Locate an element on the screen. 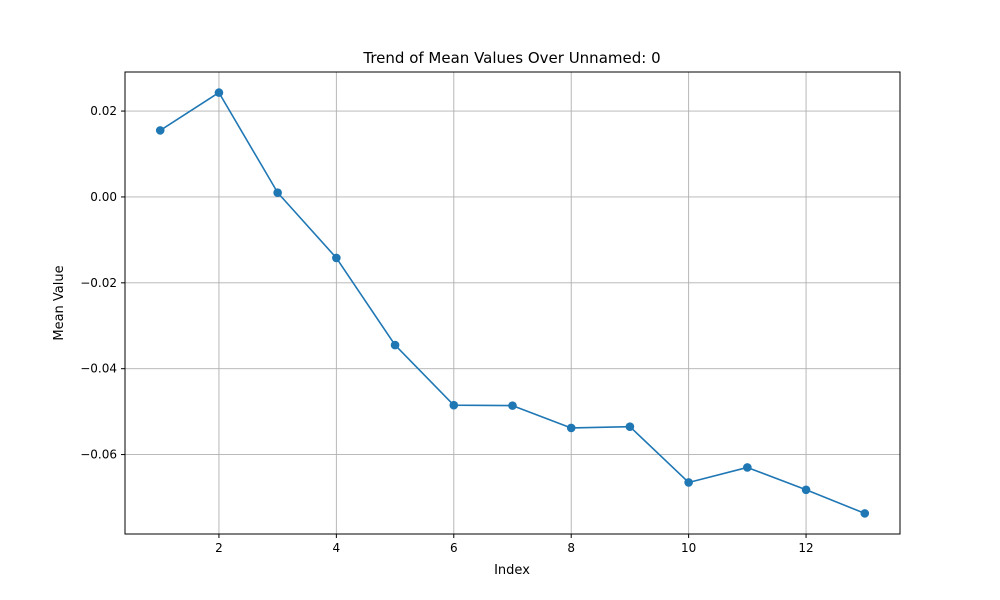  y-tick-label: 0.00 is located at coordinates (103, 197).